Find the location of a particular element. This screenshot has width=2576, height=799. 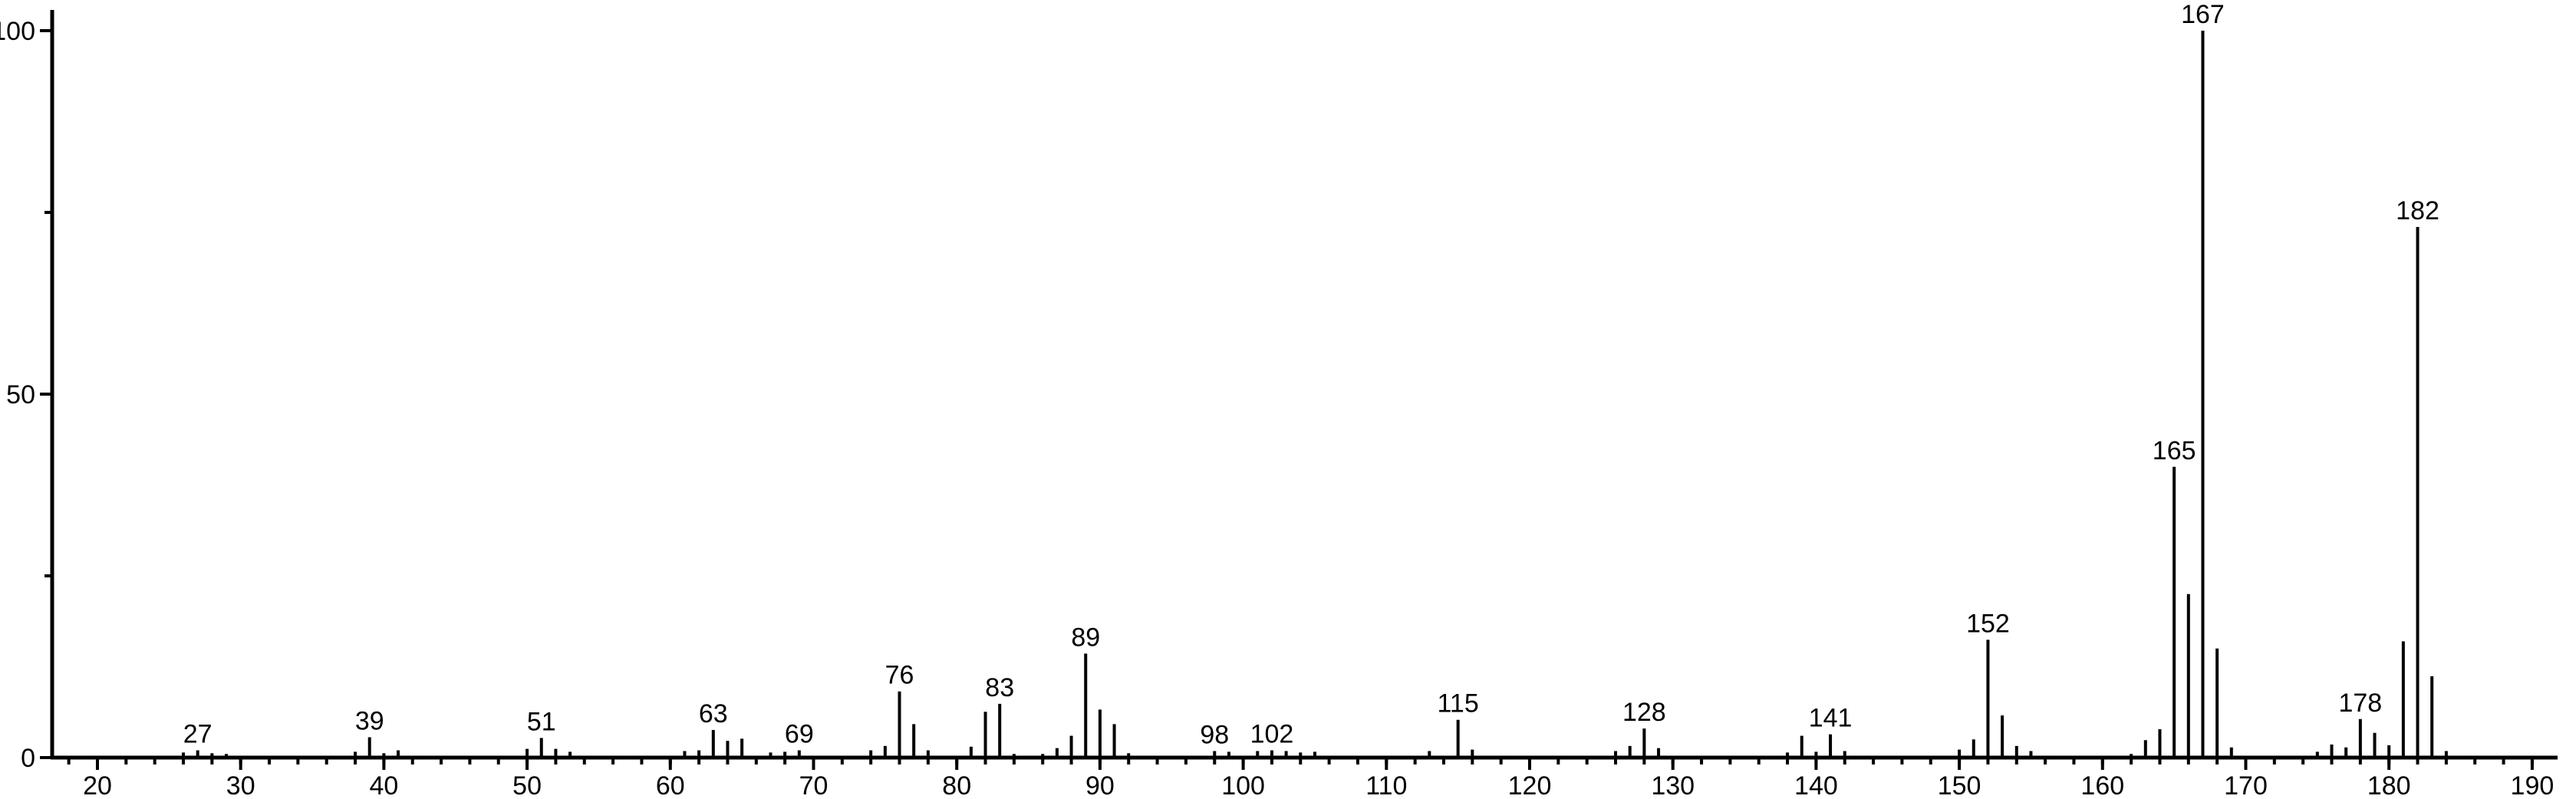

x-tick-label: 130 is located at coordinates (1673, 785).